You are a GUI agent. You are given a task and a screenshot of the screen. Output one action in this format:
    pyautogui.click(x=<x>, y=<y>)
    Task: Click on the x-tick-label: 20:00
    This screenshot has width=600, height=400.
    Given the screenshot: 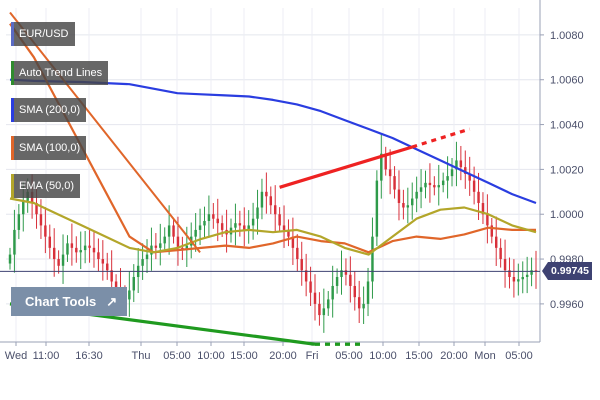 What is the action you would take?
    pyautogui.click(x=454, y=356)
    